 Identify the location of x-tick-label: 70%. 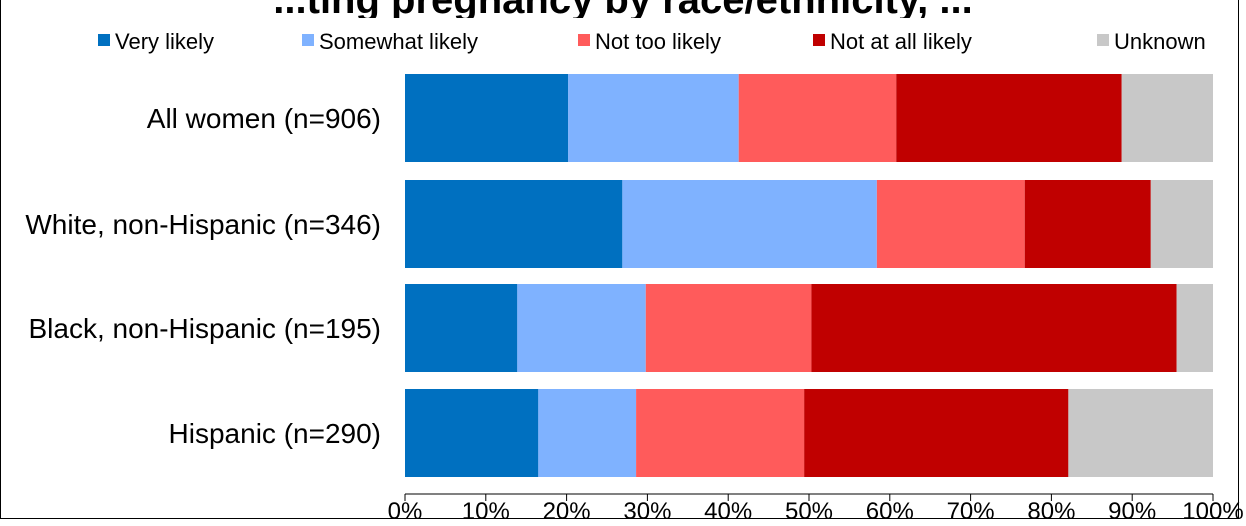
(971, 511).